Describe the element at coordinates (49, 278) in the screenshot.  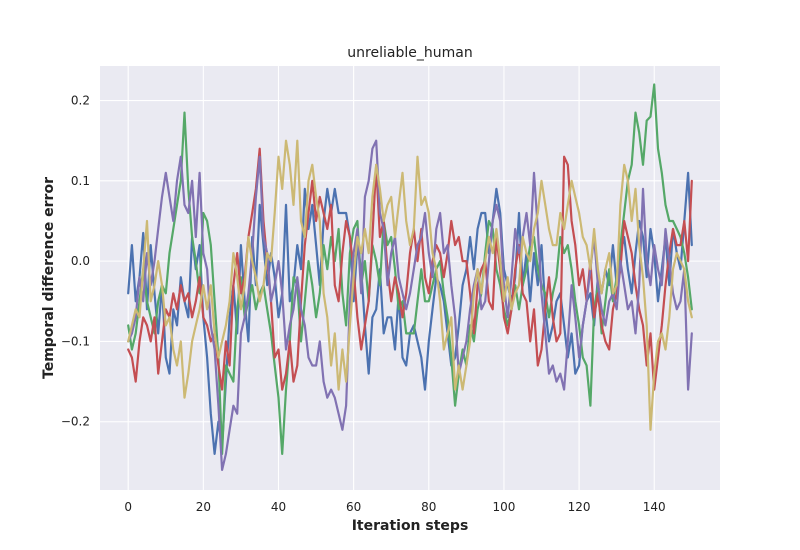
I see `y-axis-label: Temporal difference error` at that location.